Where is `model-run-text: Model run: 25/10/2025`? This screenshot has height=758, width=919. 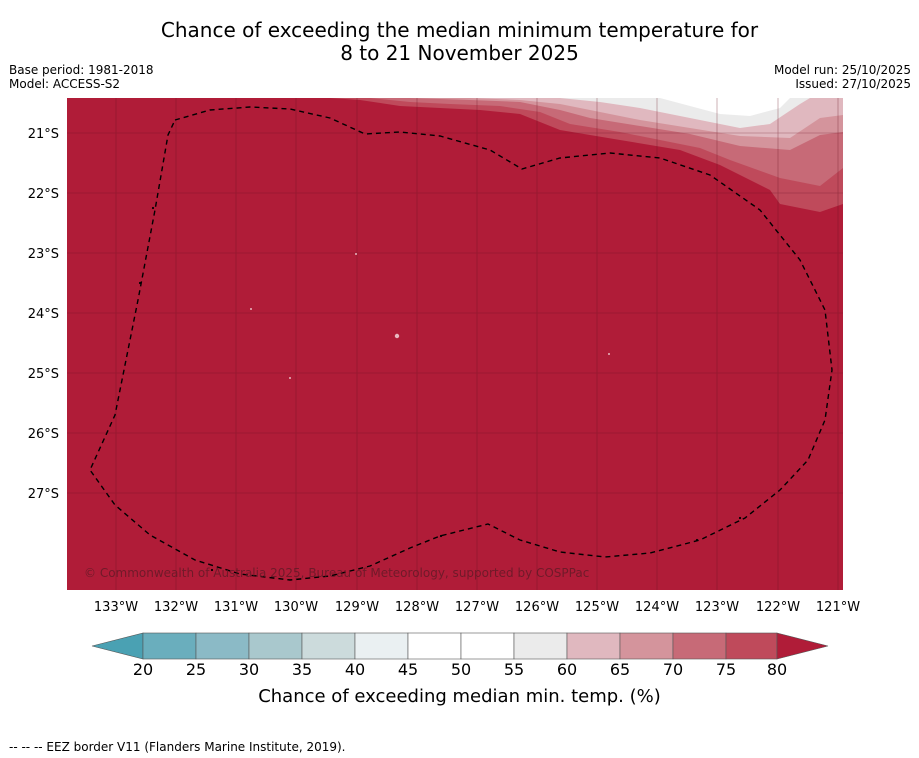 model-run-text: Model run: 25/10/2025 is located at coordinates (842, 70).